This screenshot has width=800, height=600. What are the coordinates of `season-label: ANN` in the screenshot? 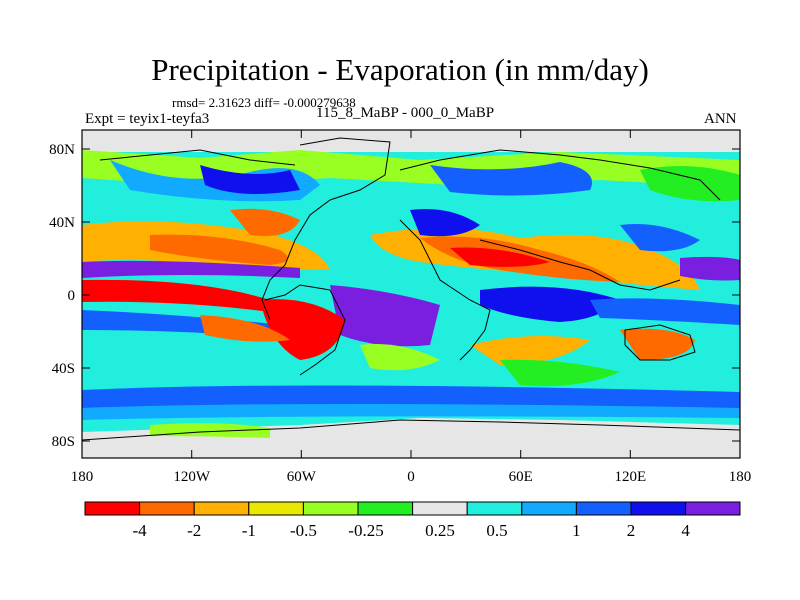 It's located at (720, 119).